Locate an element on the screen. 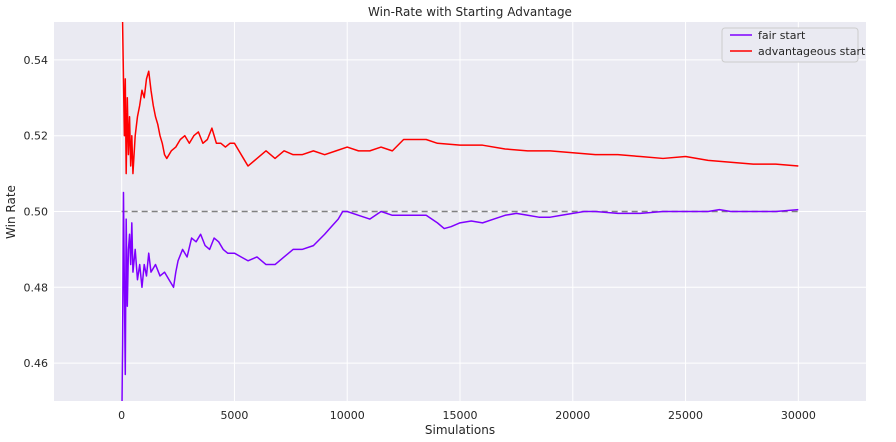 The height and width of the screenshot is (442, 896). x-axis-ticks: 0 5000 10000 15000 20000 25000 30000 is located at coordinates (467, 415).